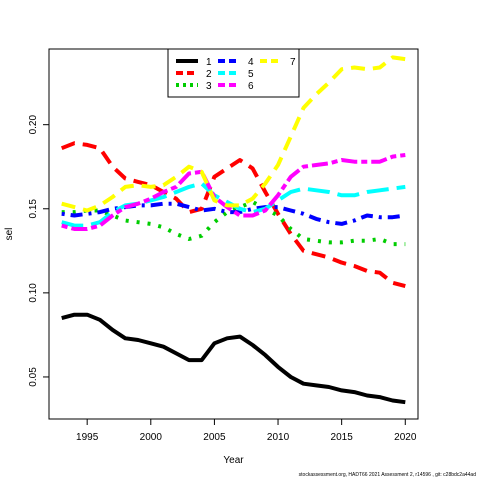  I want to click on legend-label-7: 7, so click(293, 62).